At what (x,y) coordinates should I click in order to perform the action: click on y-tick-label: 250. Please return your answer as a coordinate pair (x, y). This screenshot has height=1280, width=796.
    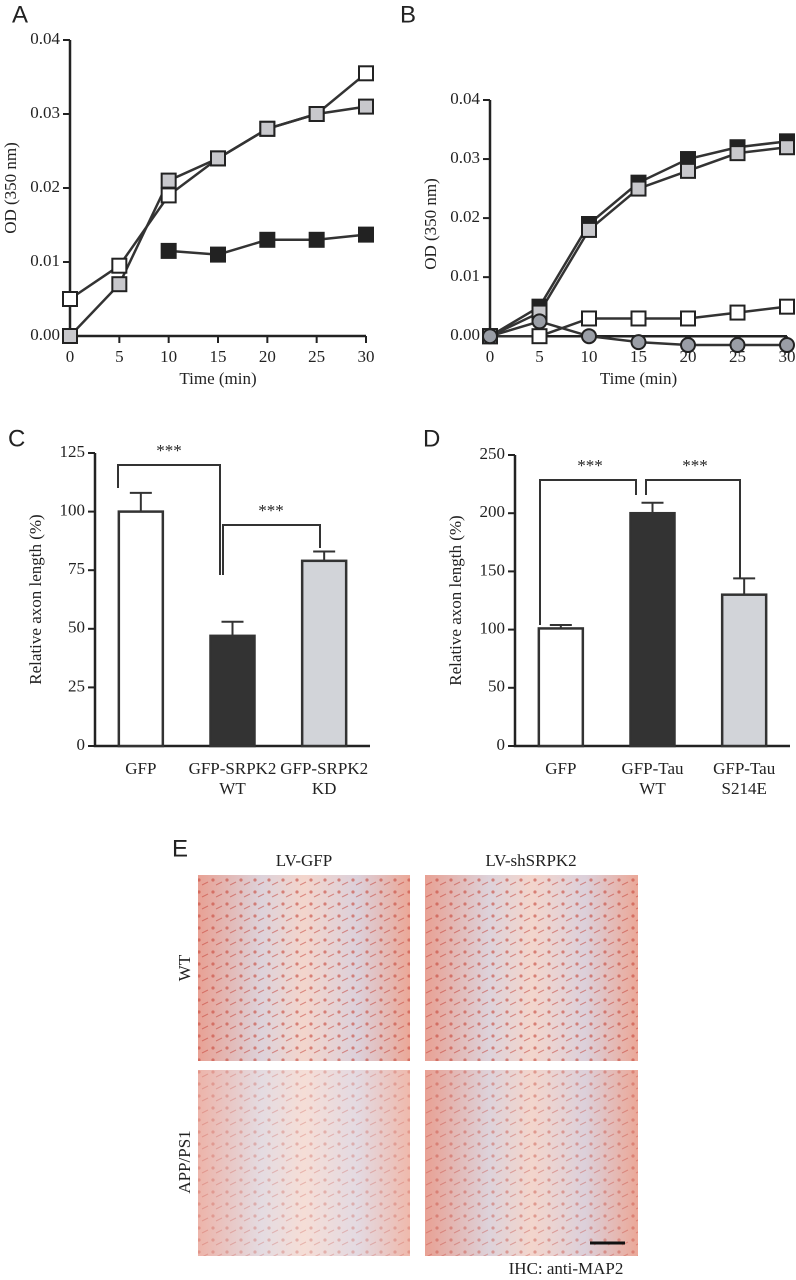
    Looking at the image, I should click on (493, 453).